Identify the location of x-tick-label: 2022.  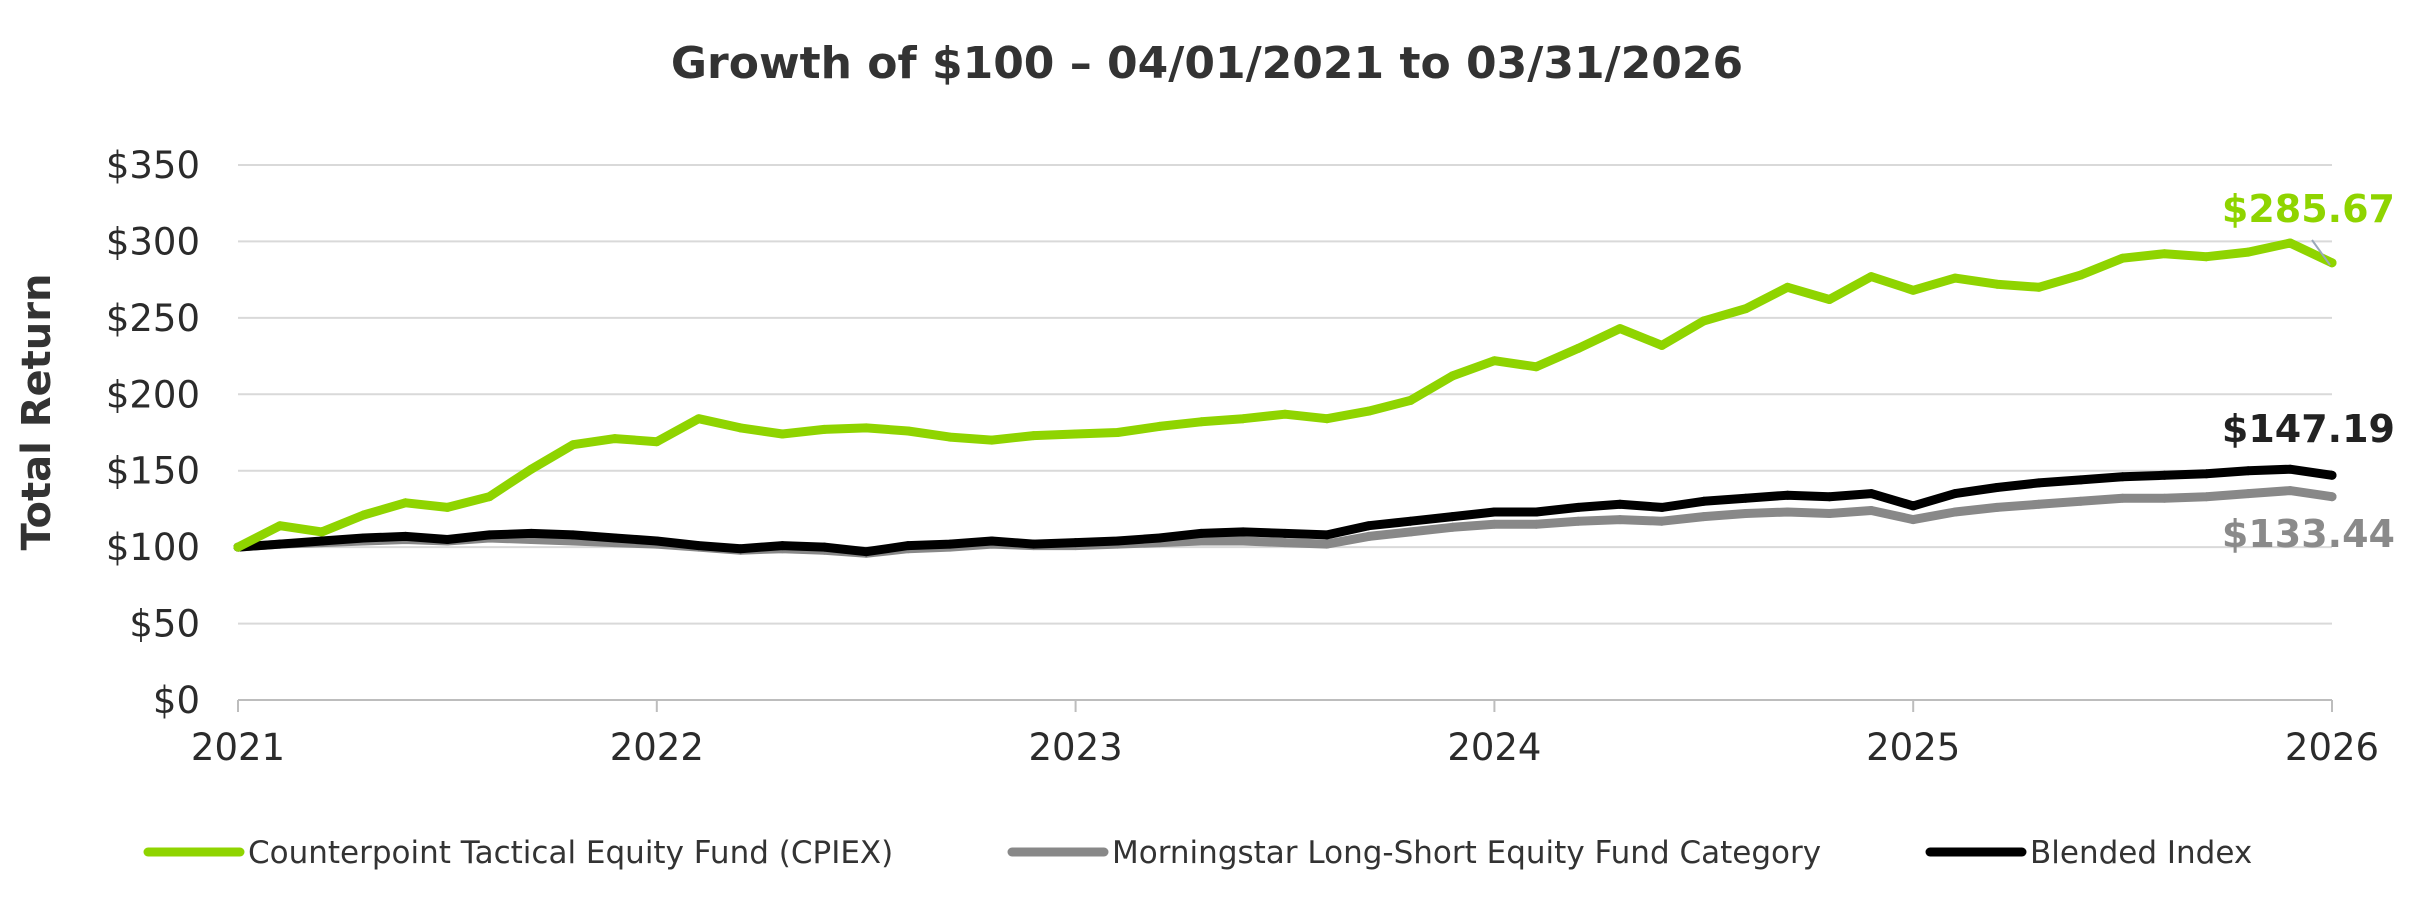
(657, 747).